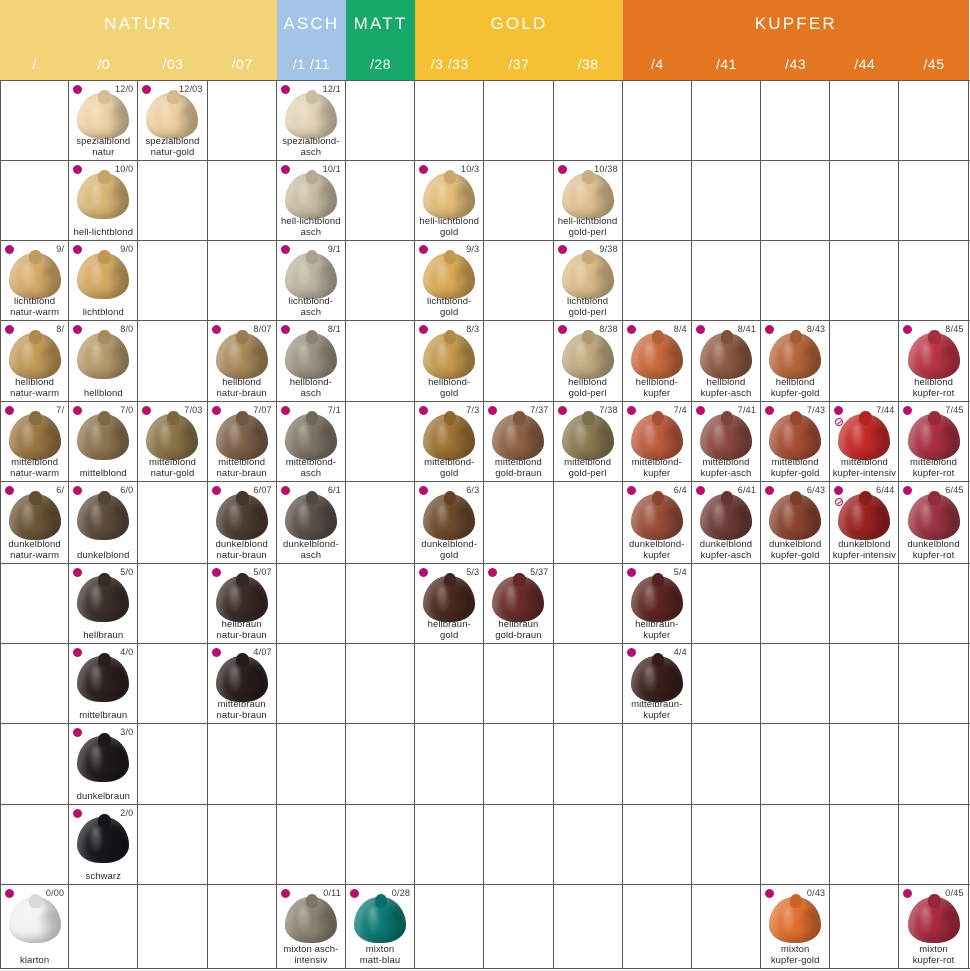 The height and width of the screenshot is (971, 970). What do you see at coordinates (104, 64) in the screenshot?
I see `header-code-1: /0` at bounding box center [104, 64].